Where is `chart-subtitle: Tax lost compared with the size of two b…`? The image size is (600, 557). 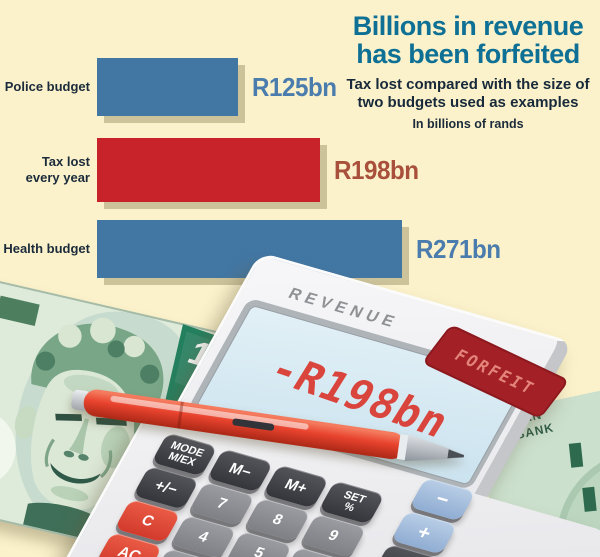
chart-subtitle: Tax lost compared with the size of two b… is located at coordinates (468, 95).